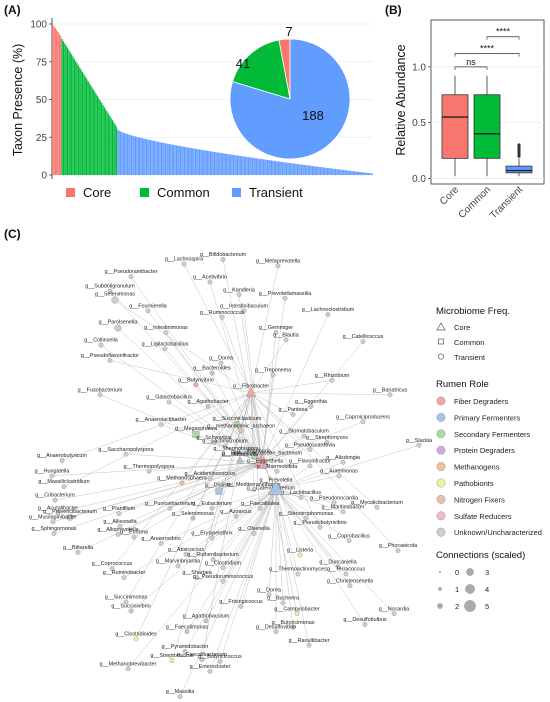  What do you see at coordinates (365, 622) in the screenshot?
I see `network-node: g__Desulfobulbus` at bounding box center [365, 622].